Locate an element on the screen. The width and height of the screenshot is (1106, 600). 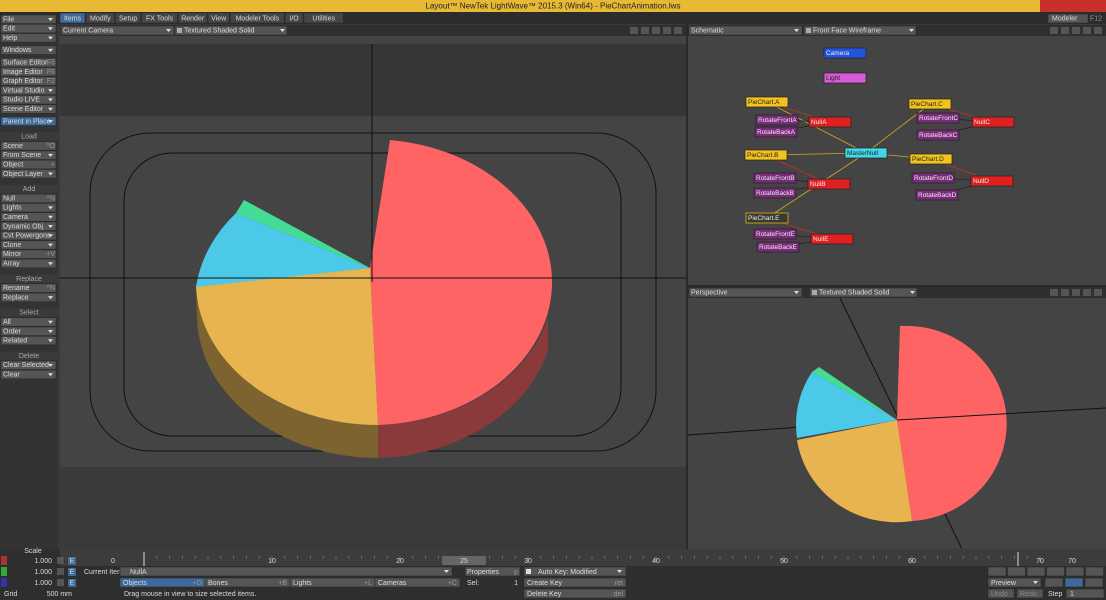
menu-label: Cvt Powergons is located at coordinates (27, 236).